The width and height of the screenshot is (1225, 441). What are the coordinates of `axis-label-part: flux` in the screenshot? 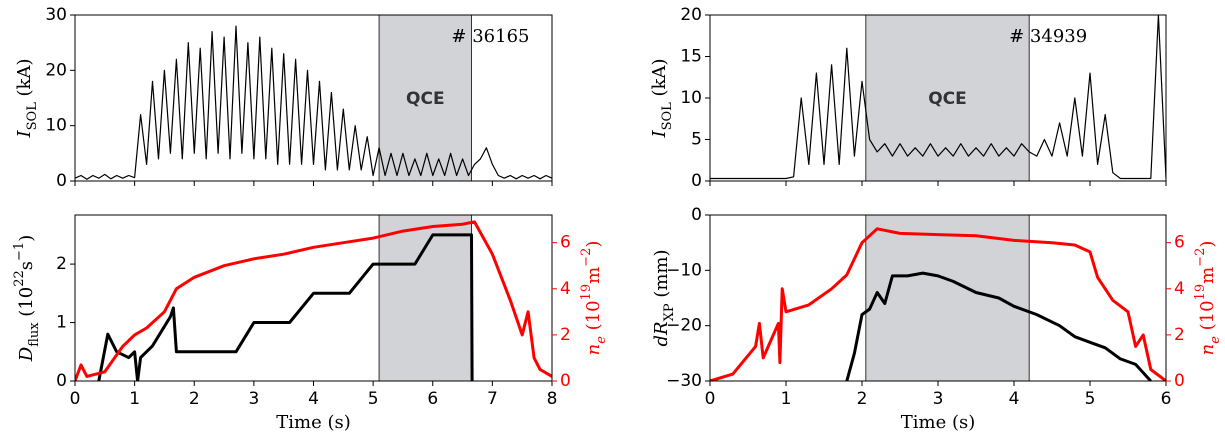 It's located at (34, 334).